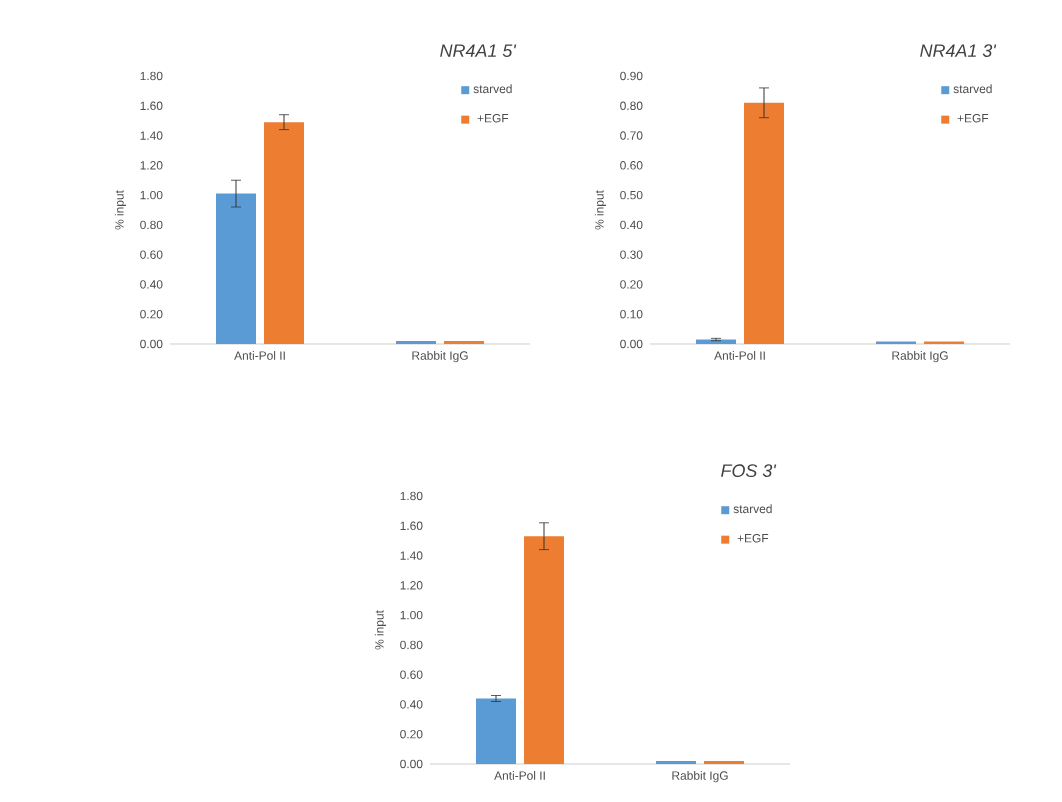 The image size is (1062, 802). What do you see at coordinates (958, 51) in the screenshot?
I see `chart-title: NR4A1 3'` at bounding box center [958, 51].